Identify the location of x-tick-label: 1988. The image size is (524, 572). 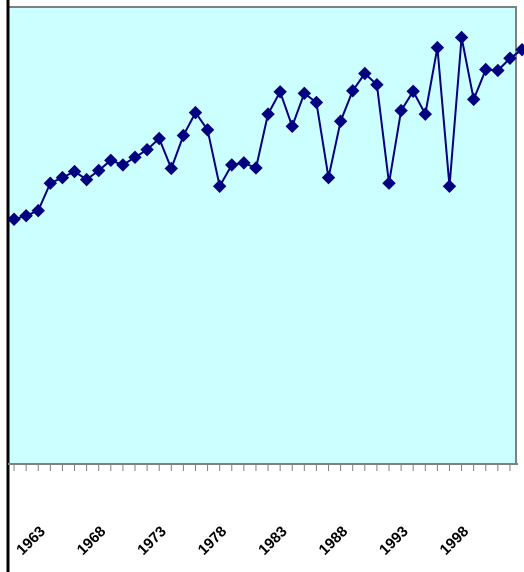
(334, 541).